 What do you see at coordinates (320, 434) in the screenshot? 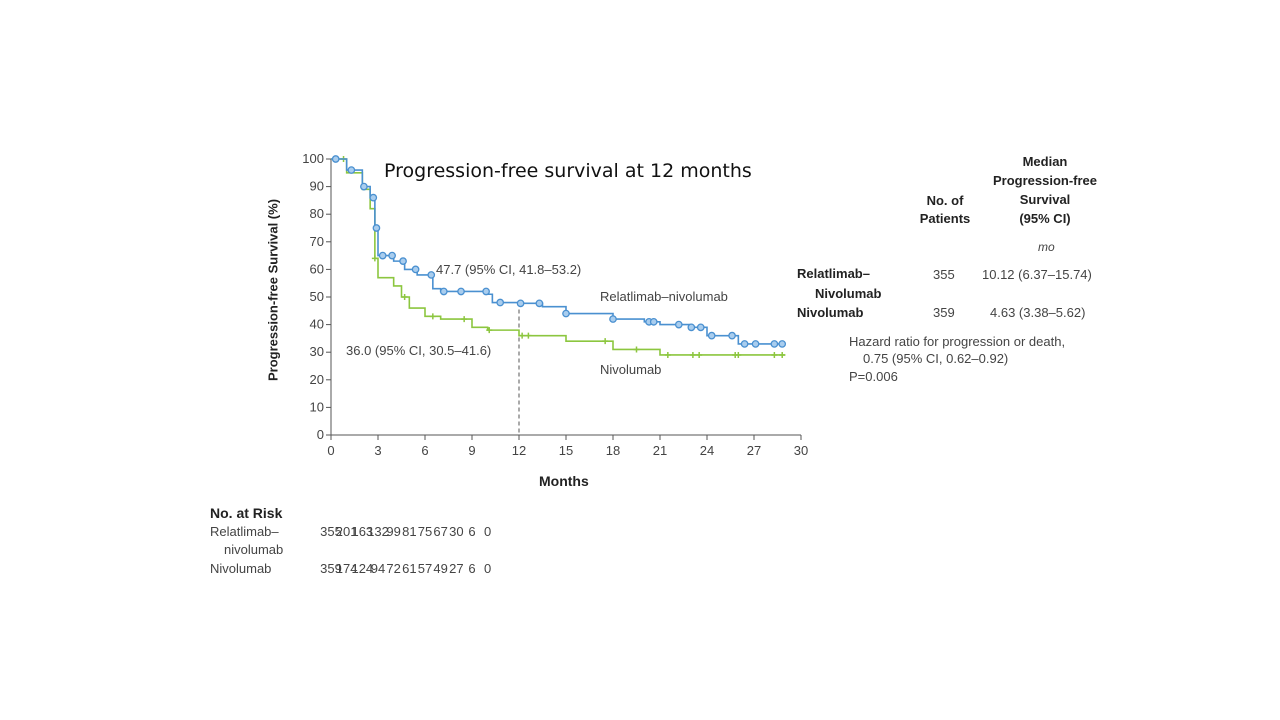
I see `y-tick-label: 0` at bounding box center [320, 434].